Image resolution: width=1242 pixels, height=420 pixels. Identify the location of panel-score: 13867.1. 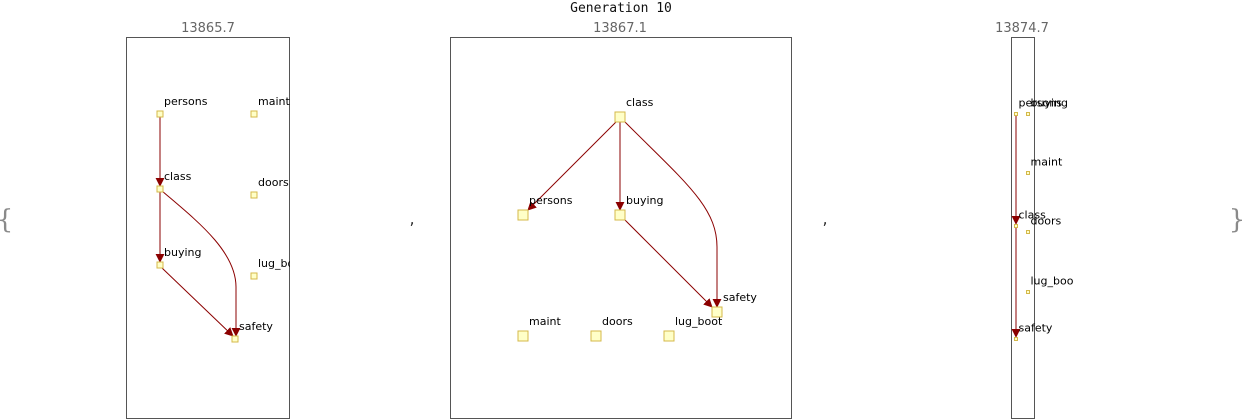
(620, 28).